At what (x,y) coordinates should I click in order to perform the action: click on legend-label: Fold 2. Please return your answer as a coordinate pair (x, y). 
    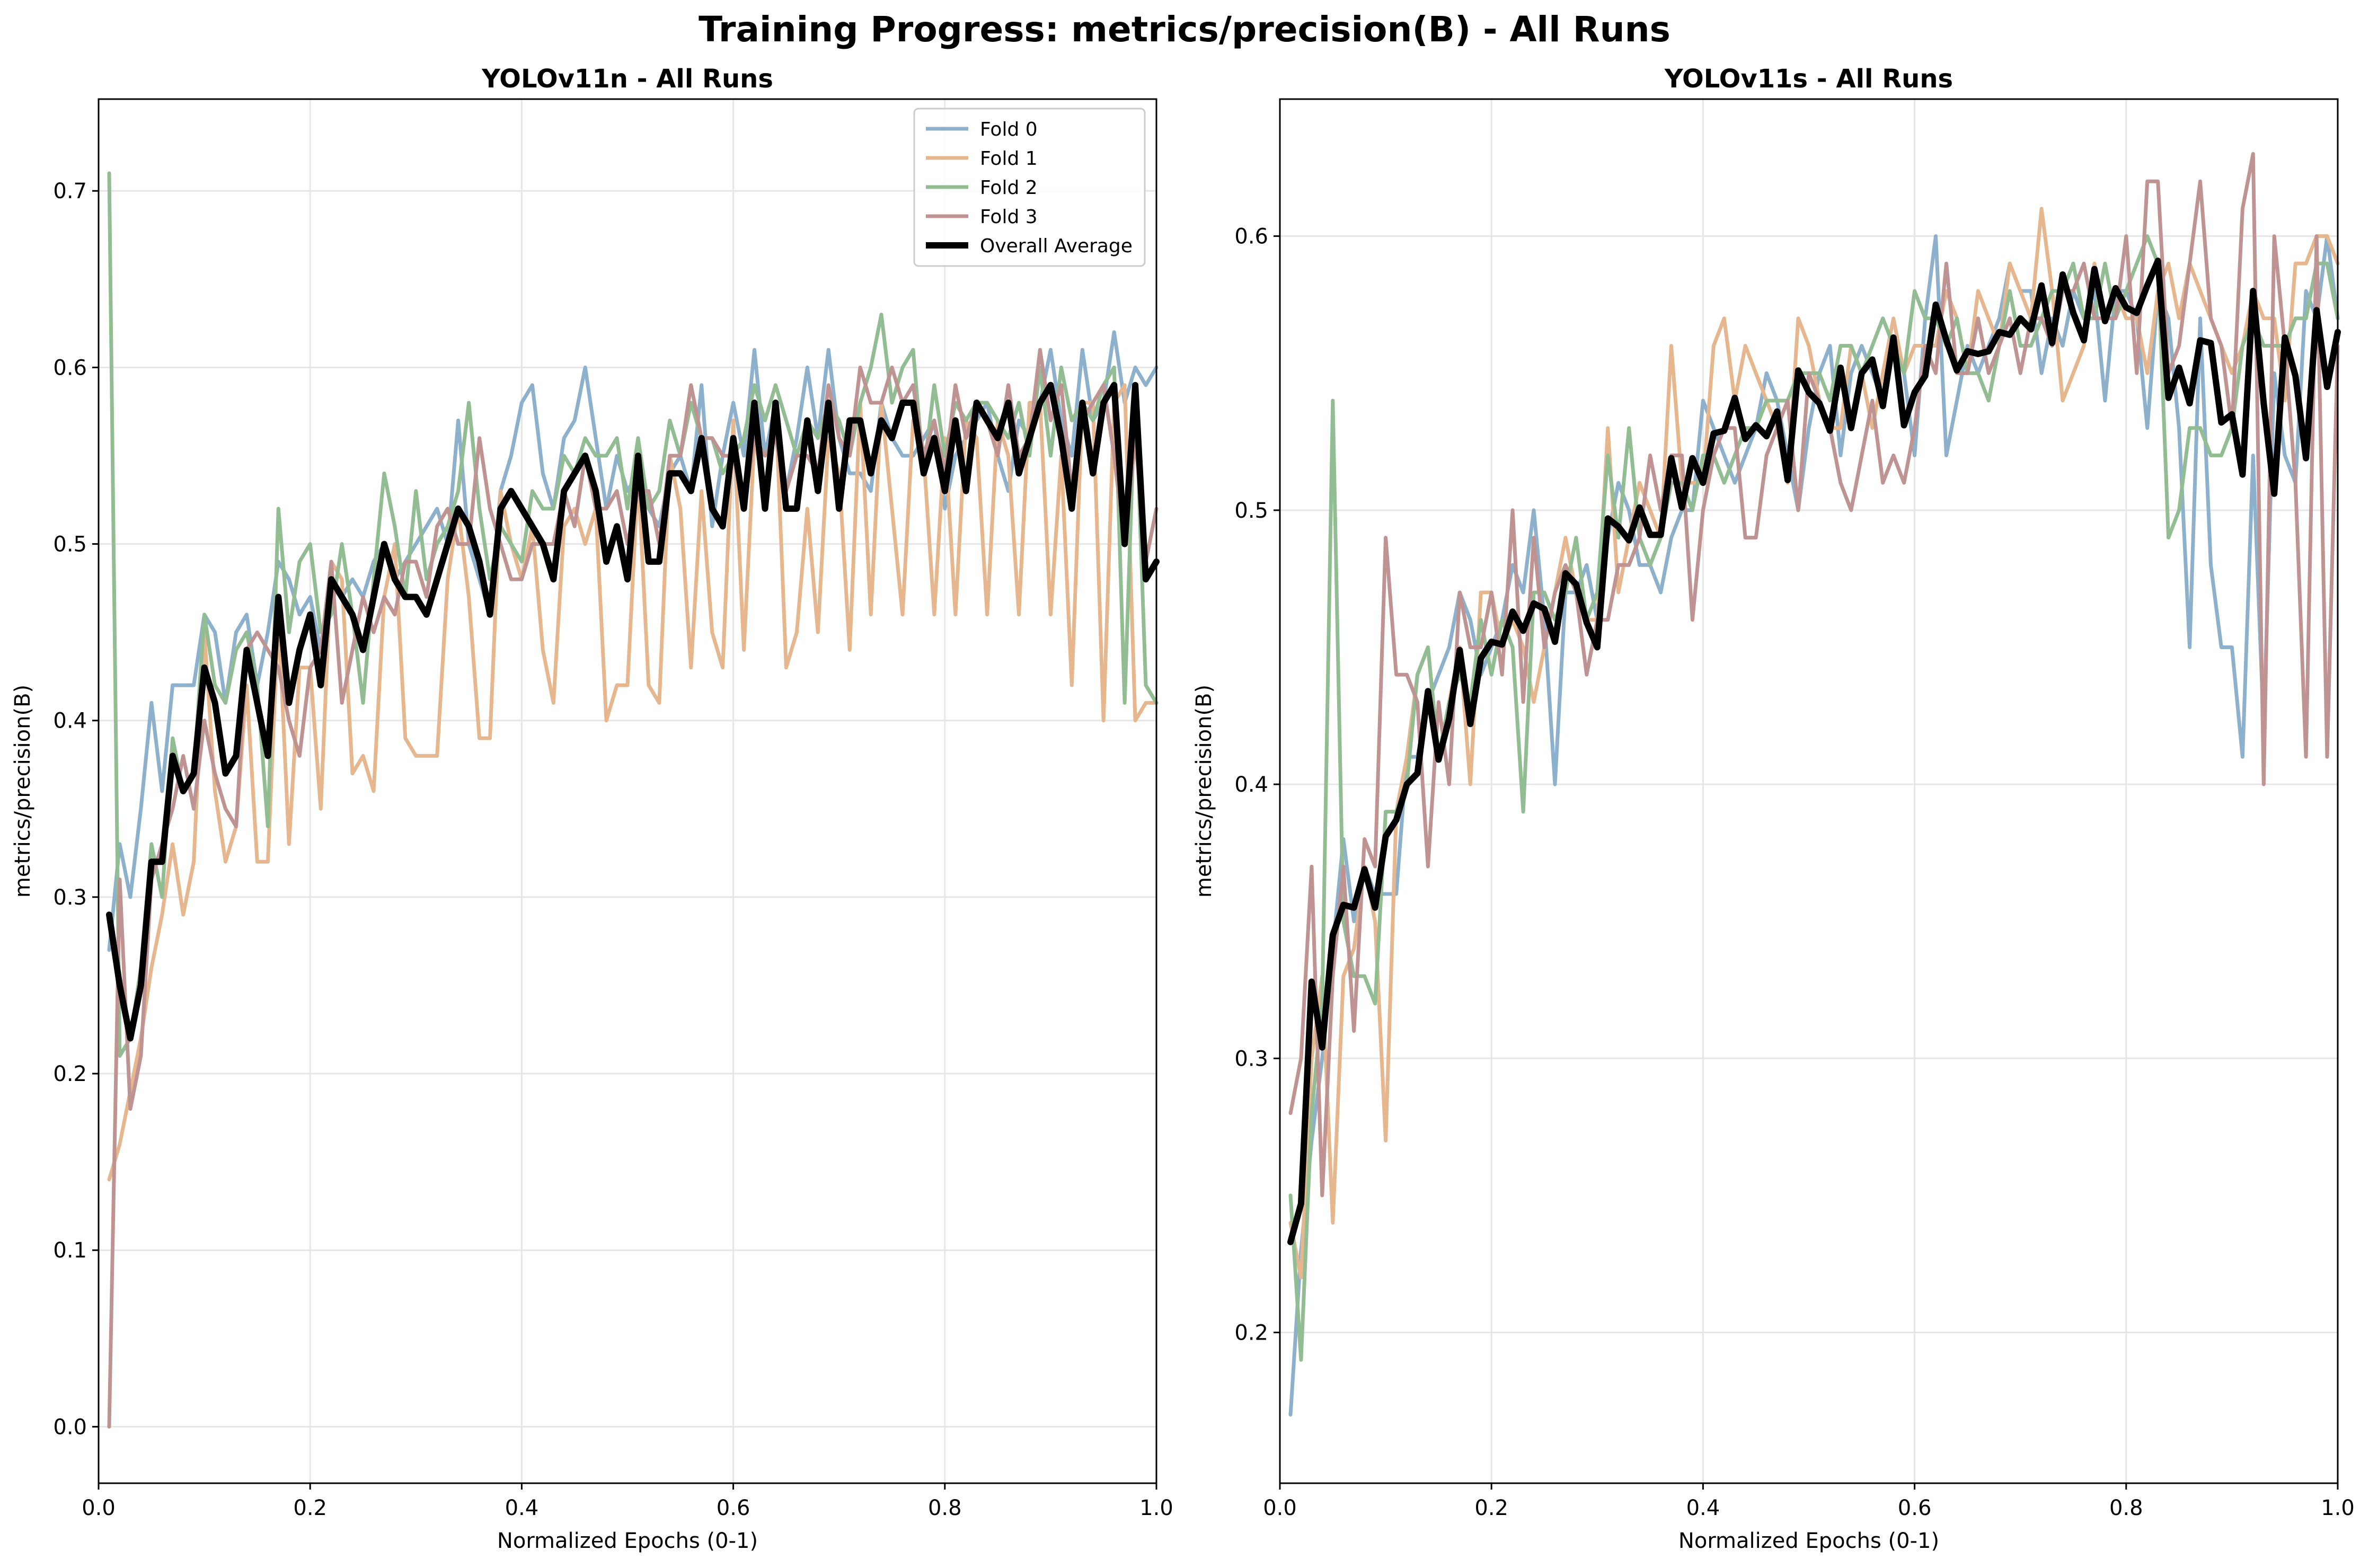
    Looking at the image, I should click on (1009, 188).